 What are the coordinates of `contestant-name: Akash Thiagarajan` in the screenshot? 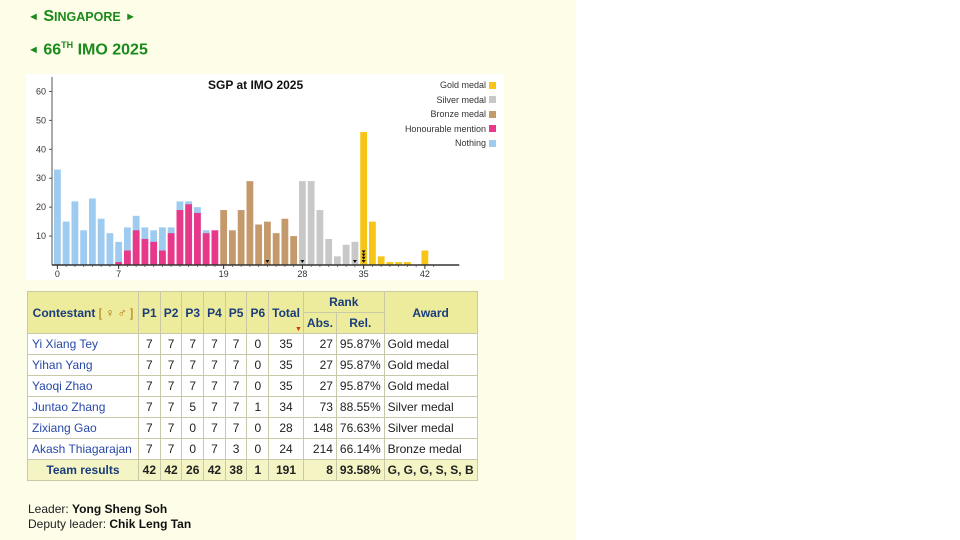 It's located at (83, 449).